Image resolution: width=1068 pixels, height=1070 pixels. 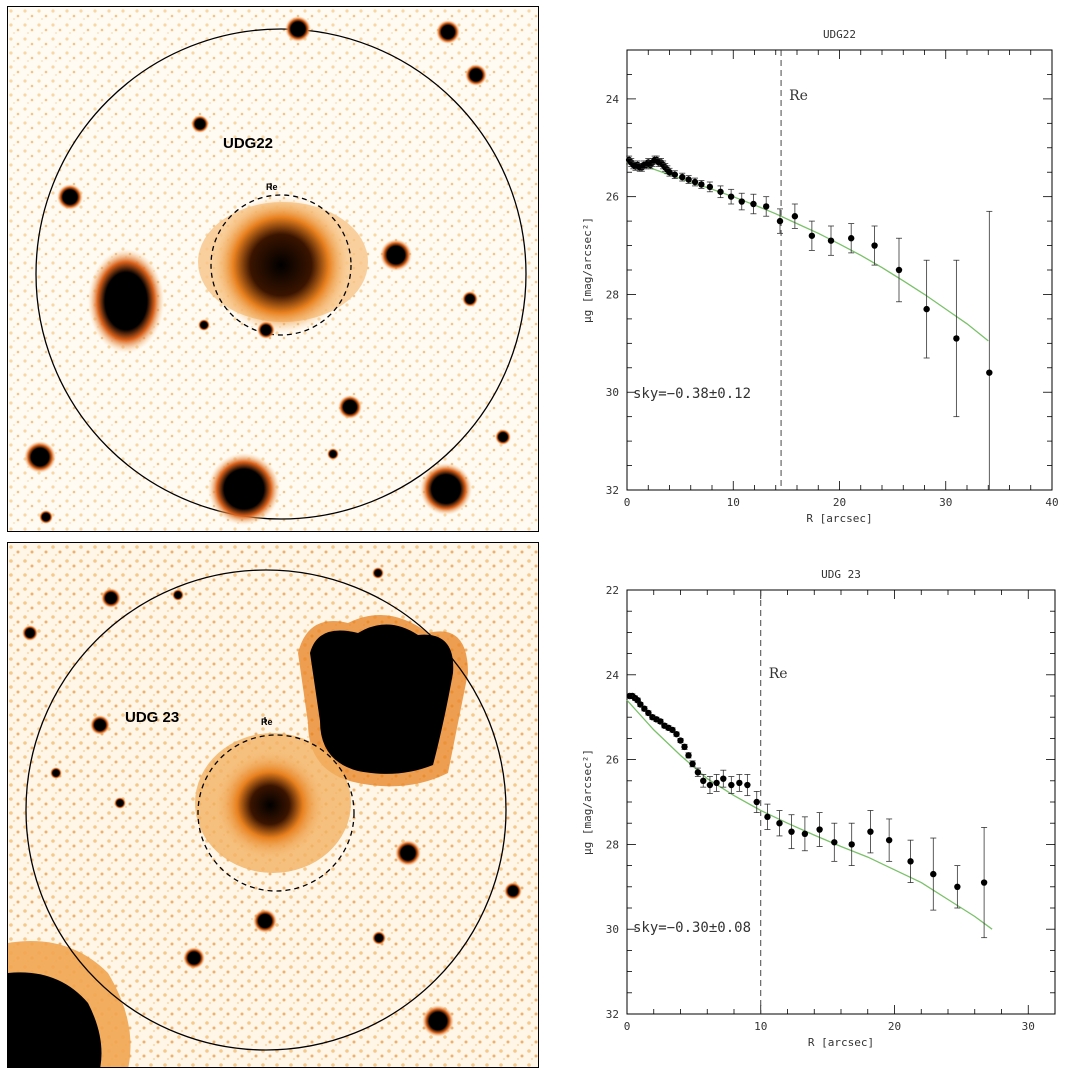 What do you see at coordinates (272, 187) in the screenshot?
I see `udg22-re-label: Re` at bounding box center [272, 187].